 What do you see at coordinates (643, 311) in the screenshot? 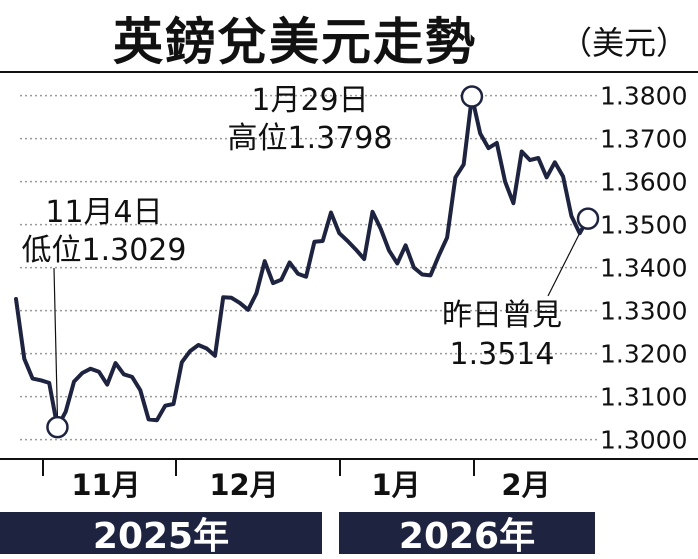
I see `y-tick-label: 1.3300` at bounding box center [643, 311].